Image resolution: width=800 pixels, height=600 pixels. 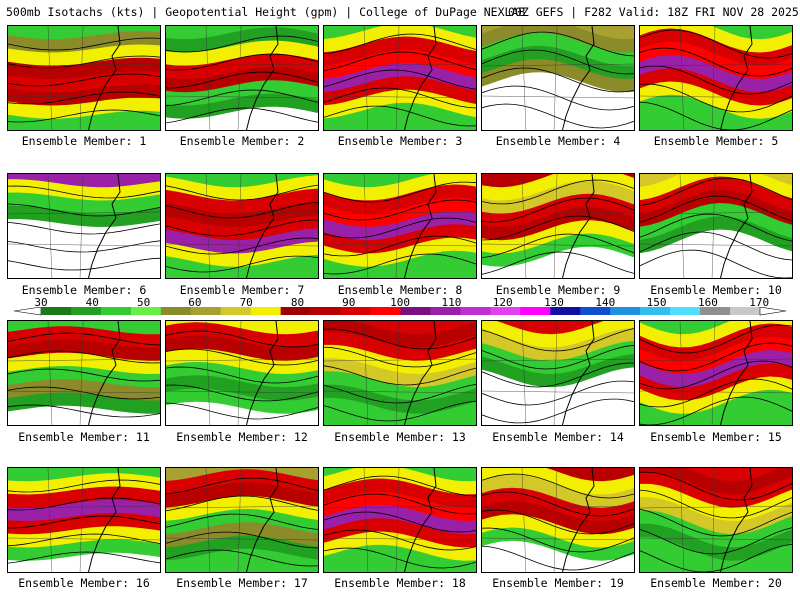 What do you see at coordinates (400, 437) in the screenshot?
I see `ensemble-member-label: Ensemble Member: 13` at bounding box center [400, 437].